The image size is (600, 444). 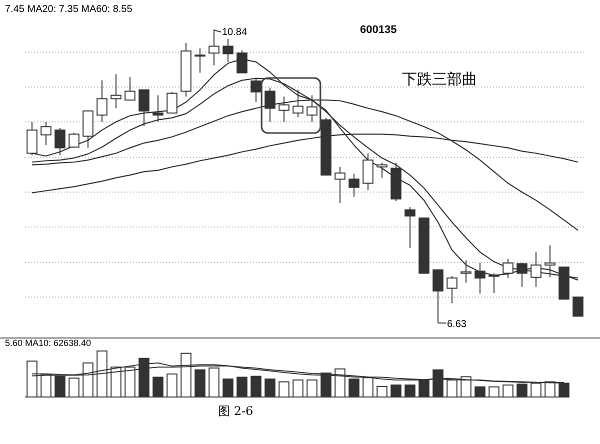 What do you see at coordinates (378, 30) in the screenshot?
I see `chart-title: 600135` at bounding box center [378, 30].